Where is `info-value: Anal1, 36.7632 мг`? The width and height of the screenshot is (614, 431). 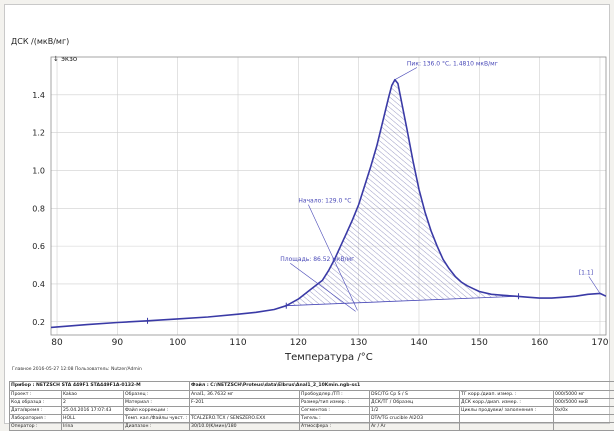
info-value: Anal1, 36.7632 мг is located at coordinates (245, 395).